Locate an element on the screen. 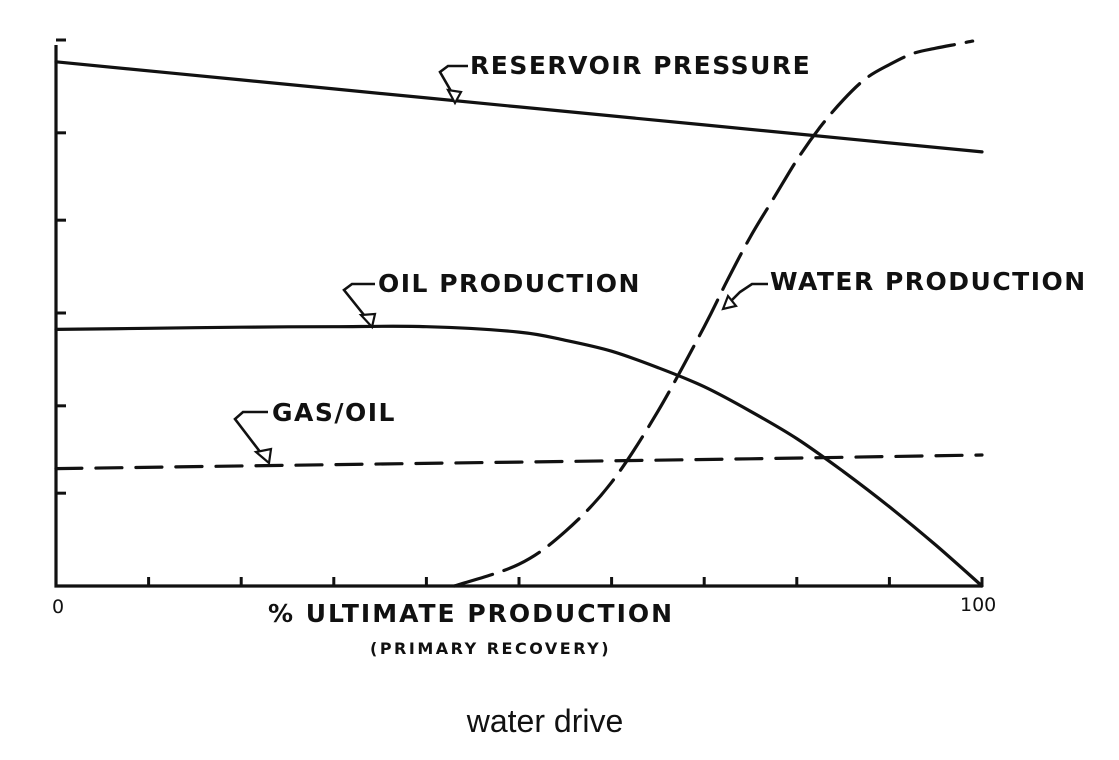 The width and height of the screenshot is (1119, 760). x-axis-subtitle: (PRIMARY RECOVERY) is located at coordinates (490, 648).